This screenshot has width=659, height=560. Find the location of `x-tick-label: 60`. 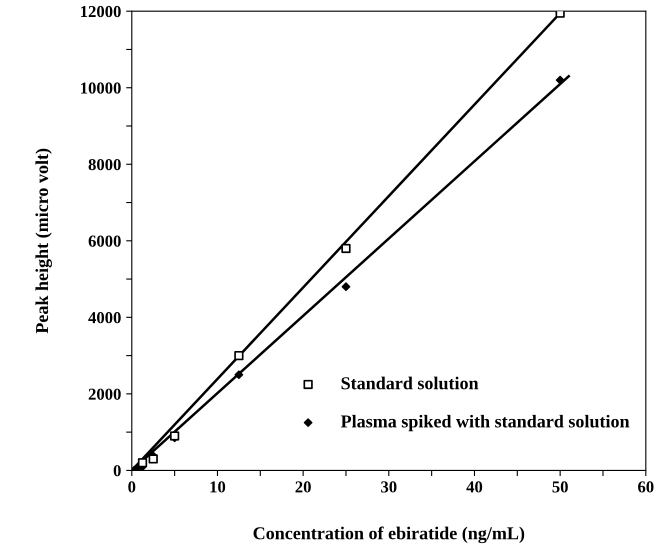

x-tick-label: 60 is located at coordinates (646, 487).